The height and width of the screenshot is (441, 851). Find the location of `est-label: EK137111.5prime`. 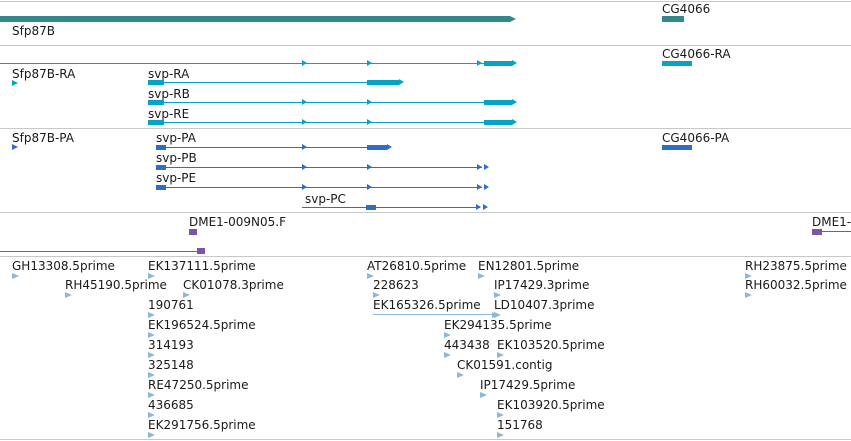

est-label: EK137111.5prime is located at coordinates (202, 266).